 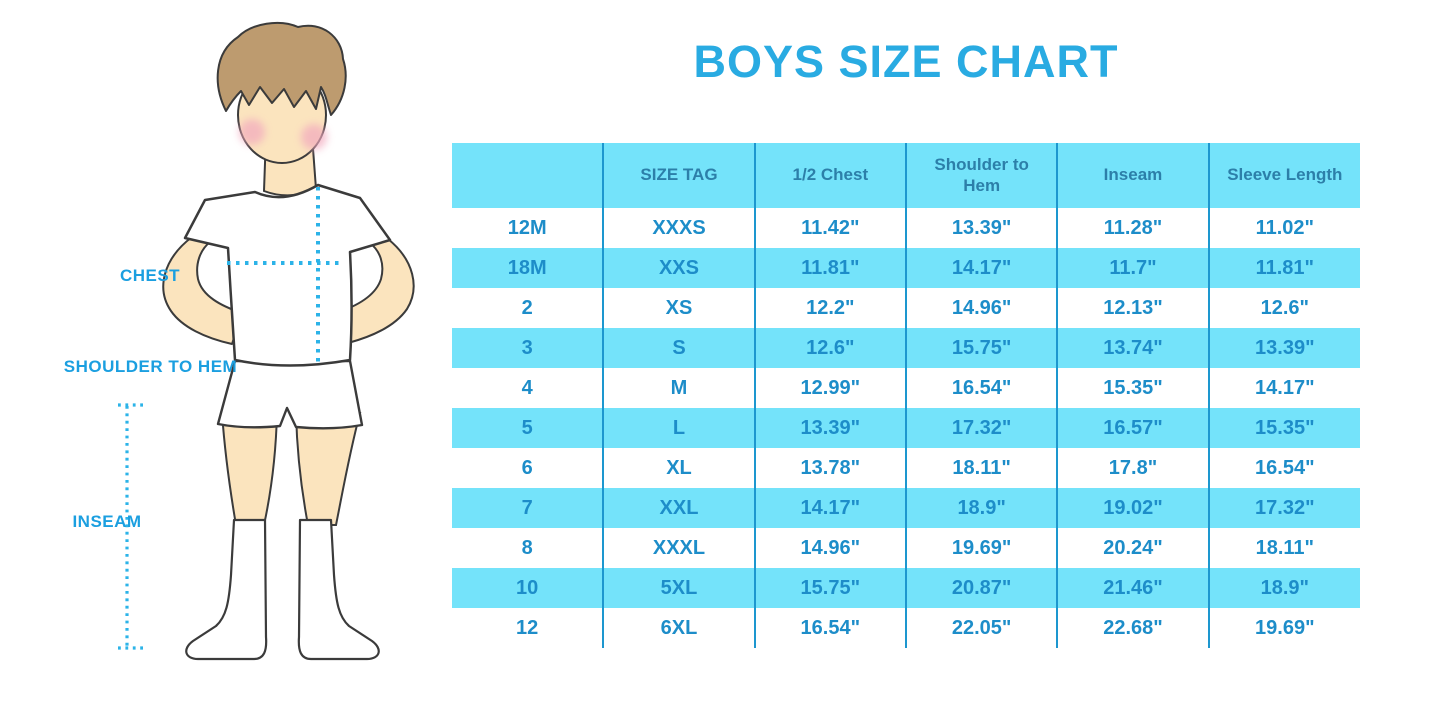 I want to click on measurement-cell: 22.68", so click(x=1132, y=628).